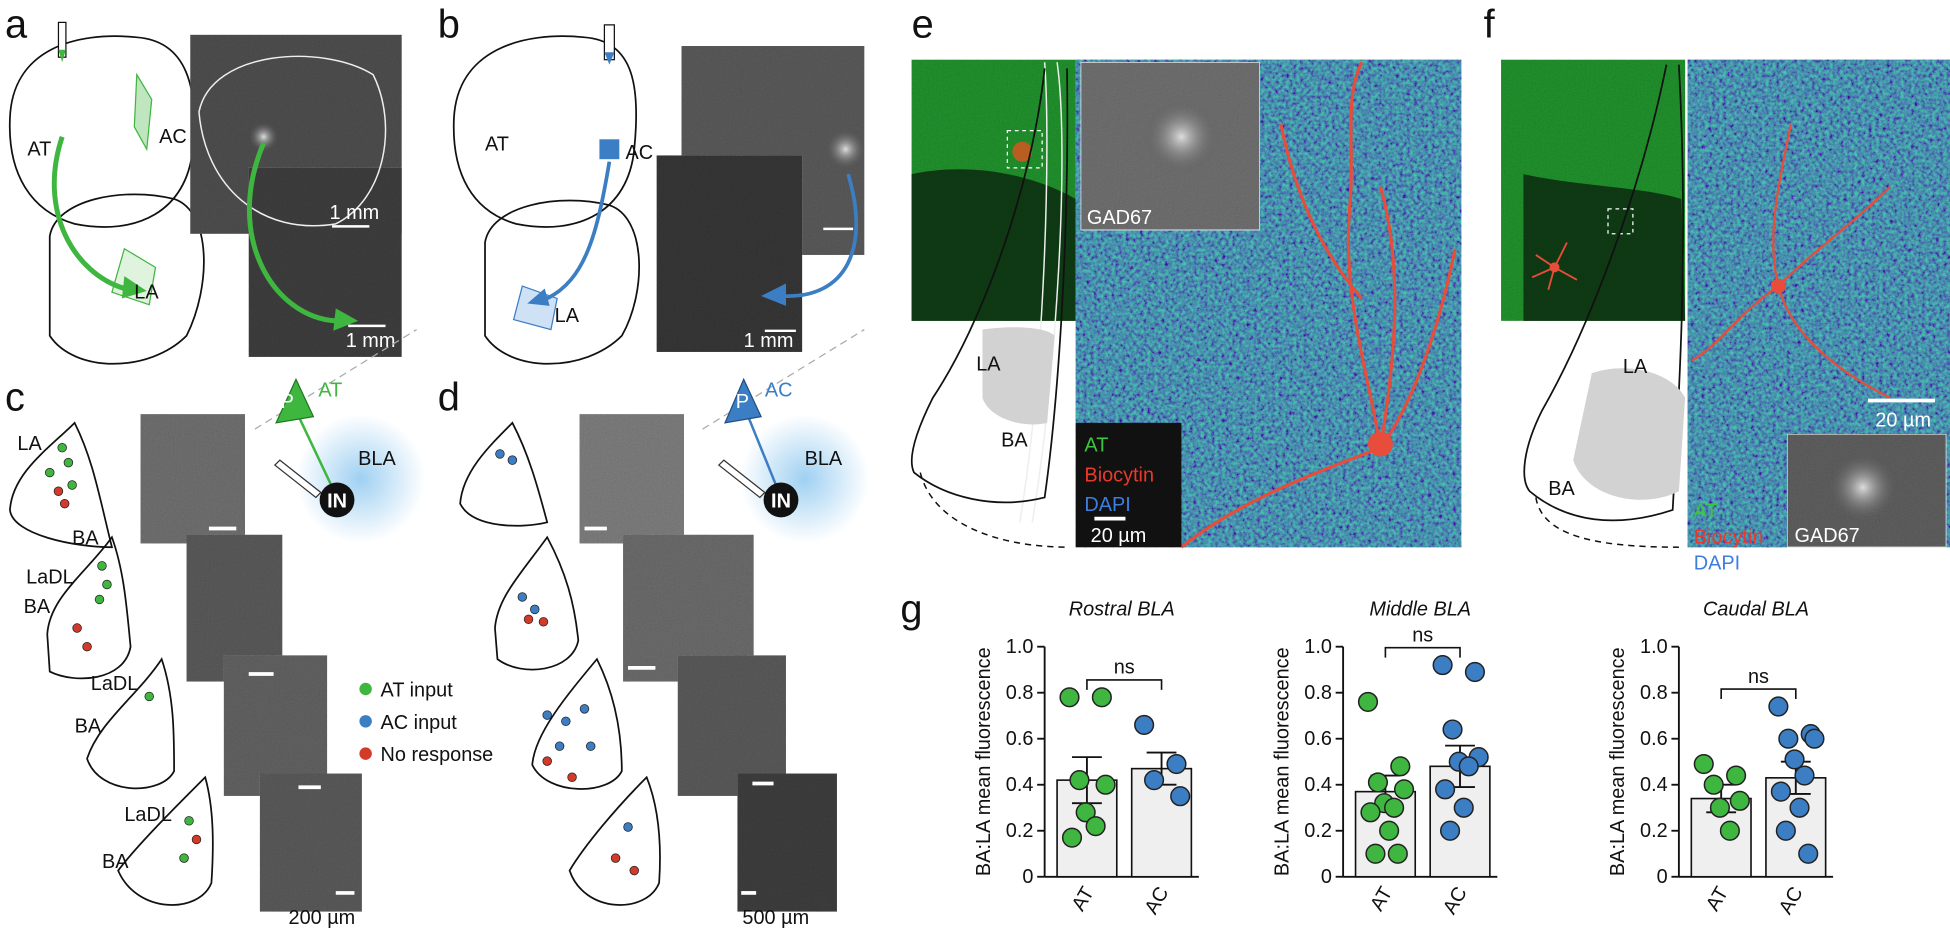 This screenshot has width=1950, height=928. Describe the element at coordinates (567, 316) in the screenshot. I see `region-label: LA` at that location.